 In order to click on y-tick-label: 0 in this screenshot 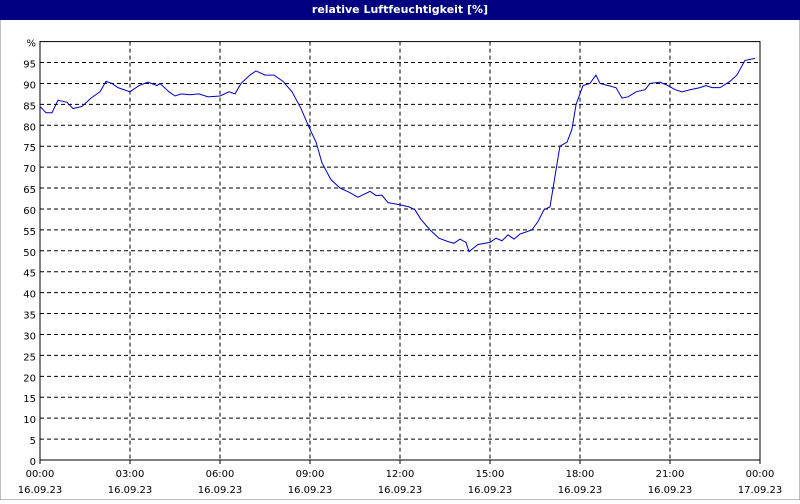, I will do `click(33, 462)`.